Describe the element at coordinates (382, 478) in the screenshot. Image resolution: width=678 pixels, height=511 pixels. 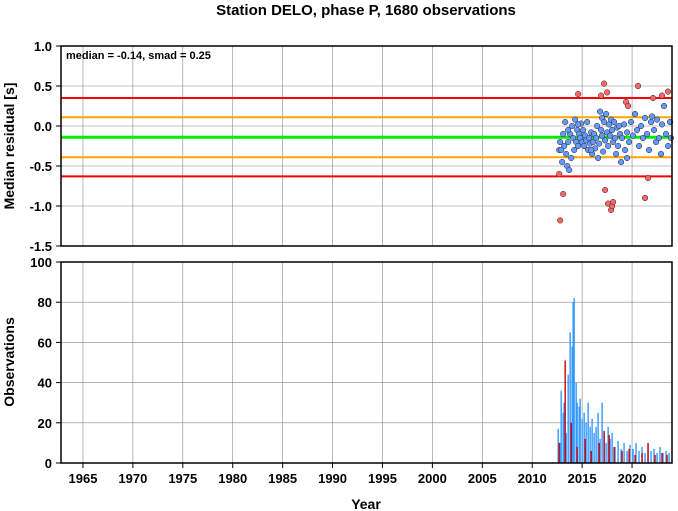
I see `x-tick-label: 1995` at that location.